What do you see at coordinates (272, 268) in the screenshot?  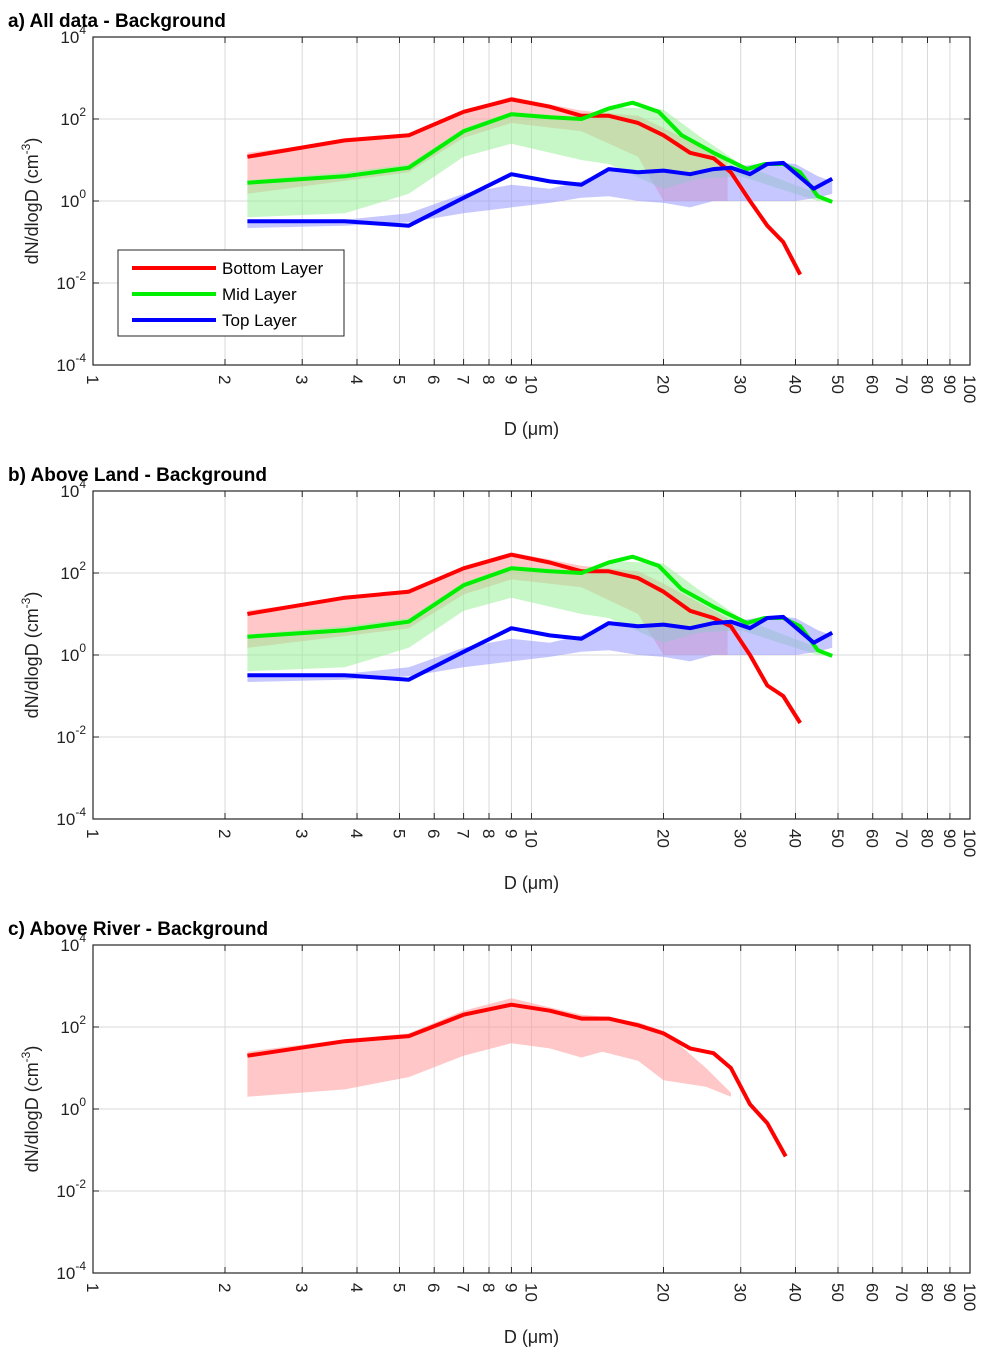 I see `legend-label-bottom-layer: Bottom Layer` at bounding box center [272, 268].